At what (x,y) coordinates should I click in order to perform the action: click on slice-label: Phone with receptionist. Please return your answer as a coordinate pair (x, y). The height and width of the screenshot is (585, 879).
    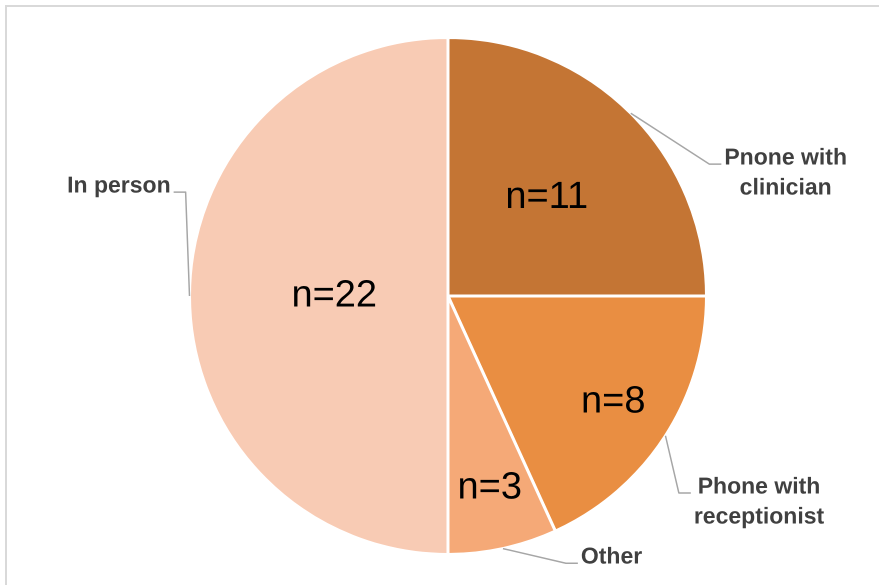
    Looking at the image, I should click on (759, 500).